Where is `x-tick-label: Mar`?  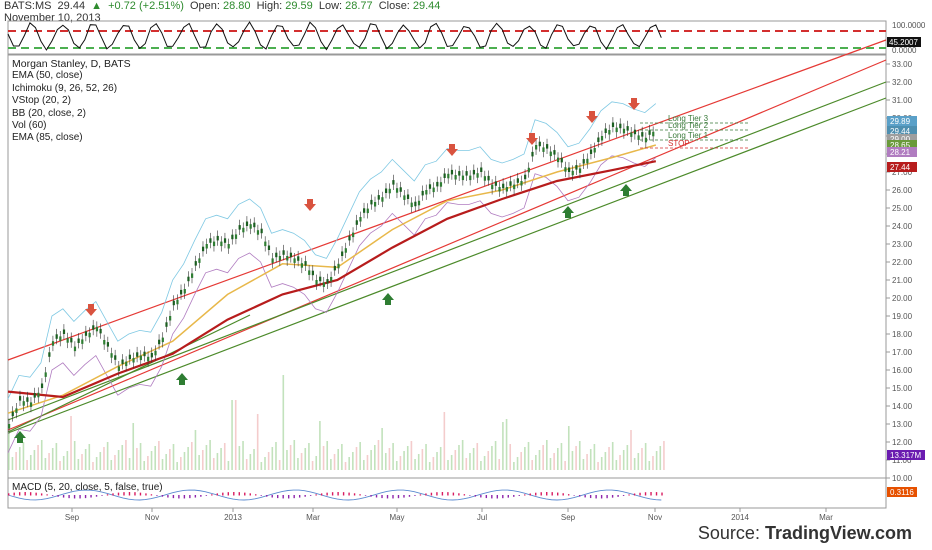
x-tick-label: Mar is located at coordinates (826, 517).